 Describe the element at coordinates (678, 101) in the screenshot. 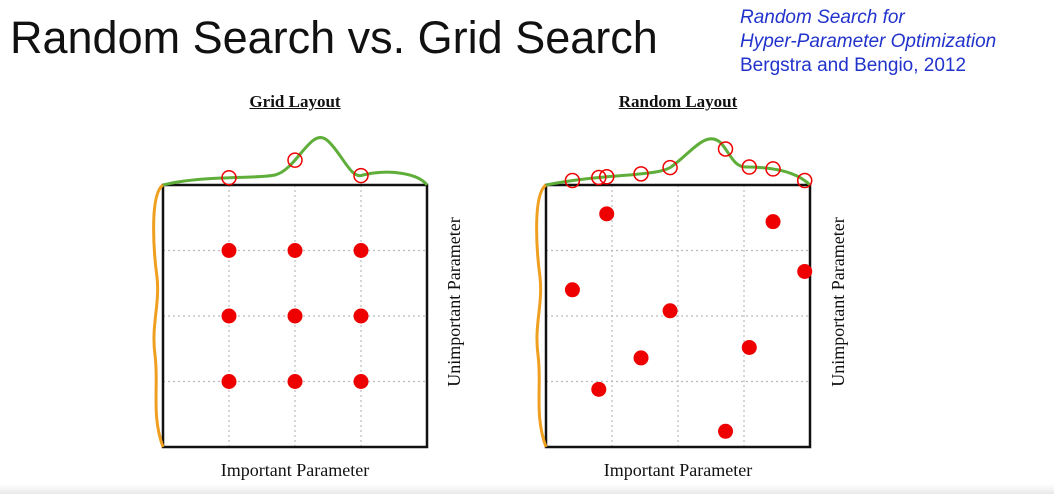

I see `random-layout-title: Random Layout` at that location.